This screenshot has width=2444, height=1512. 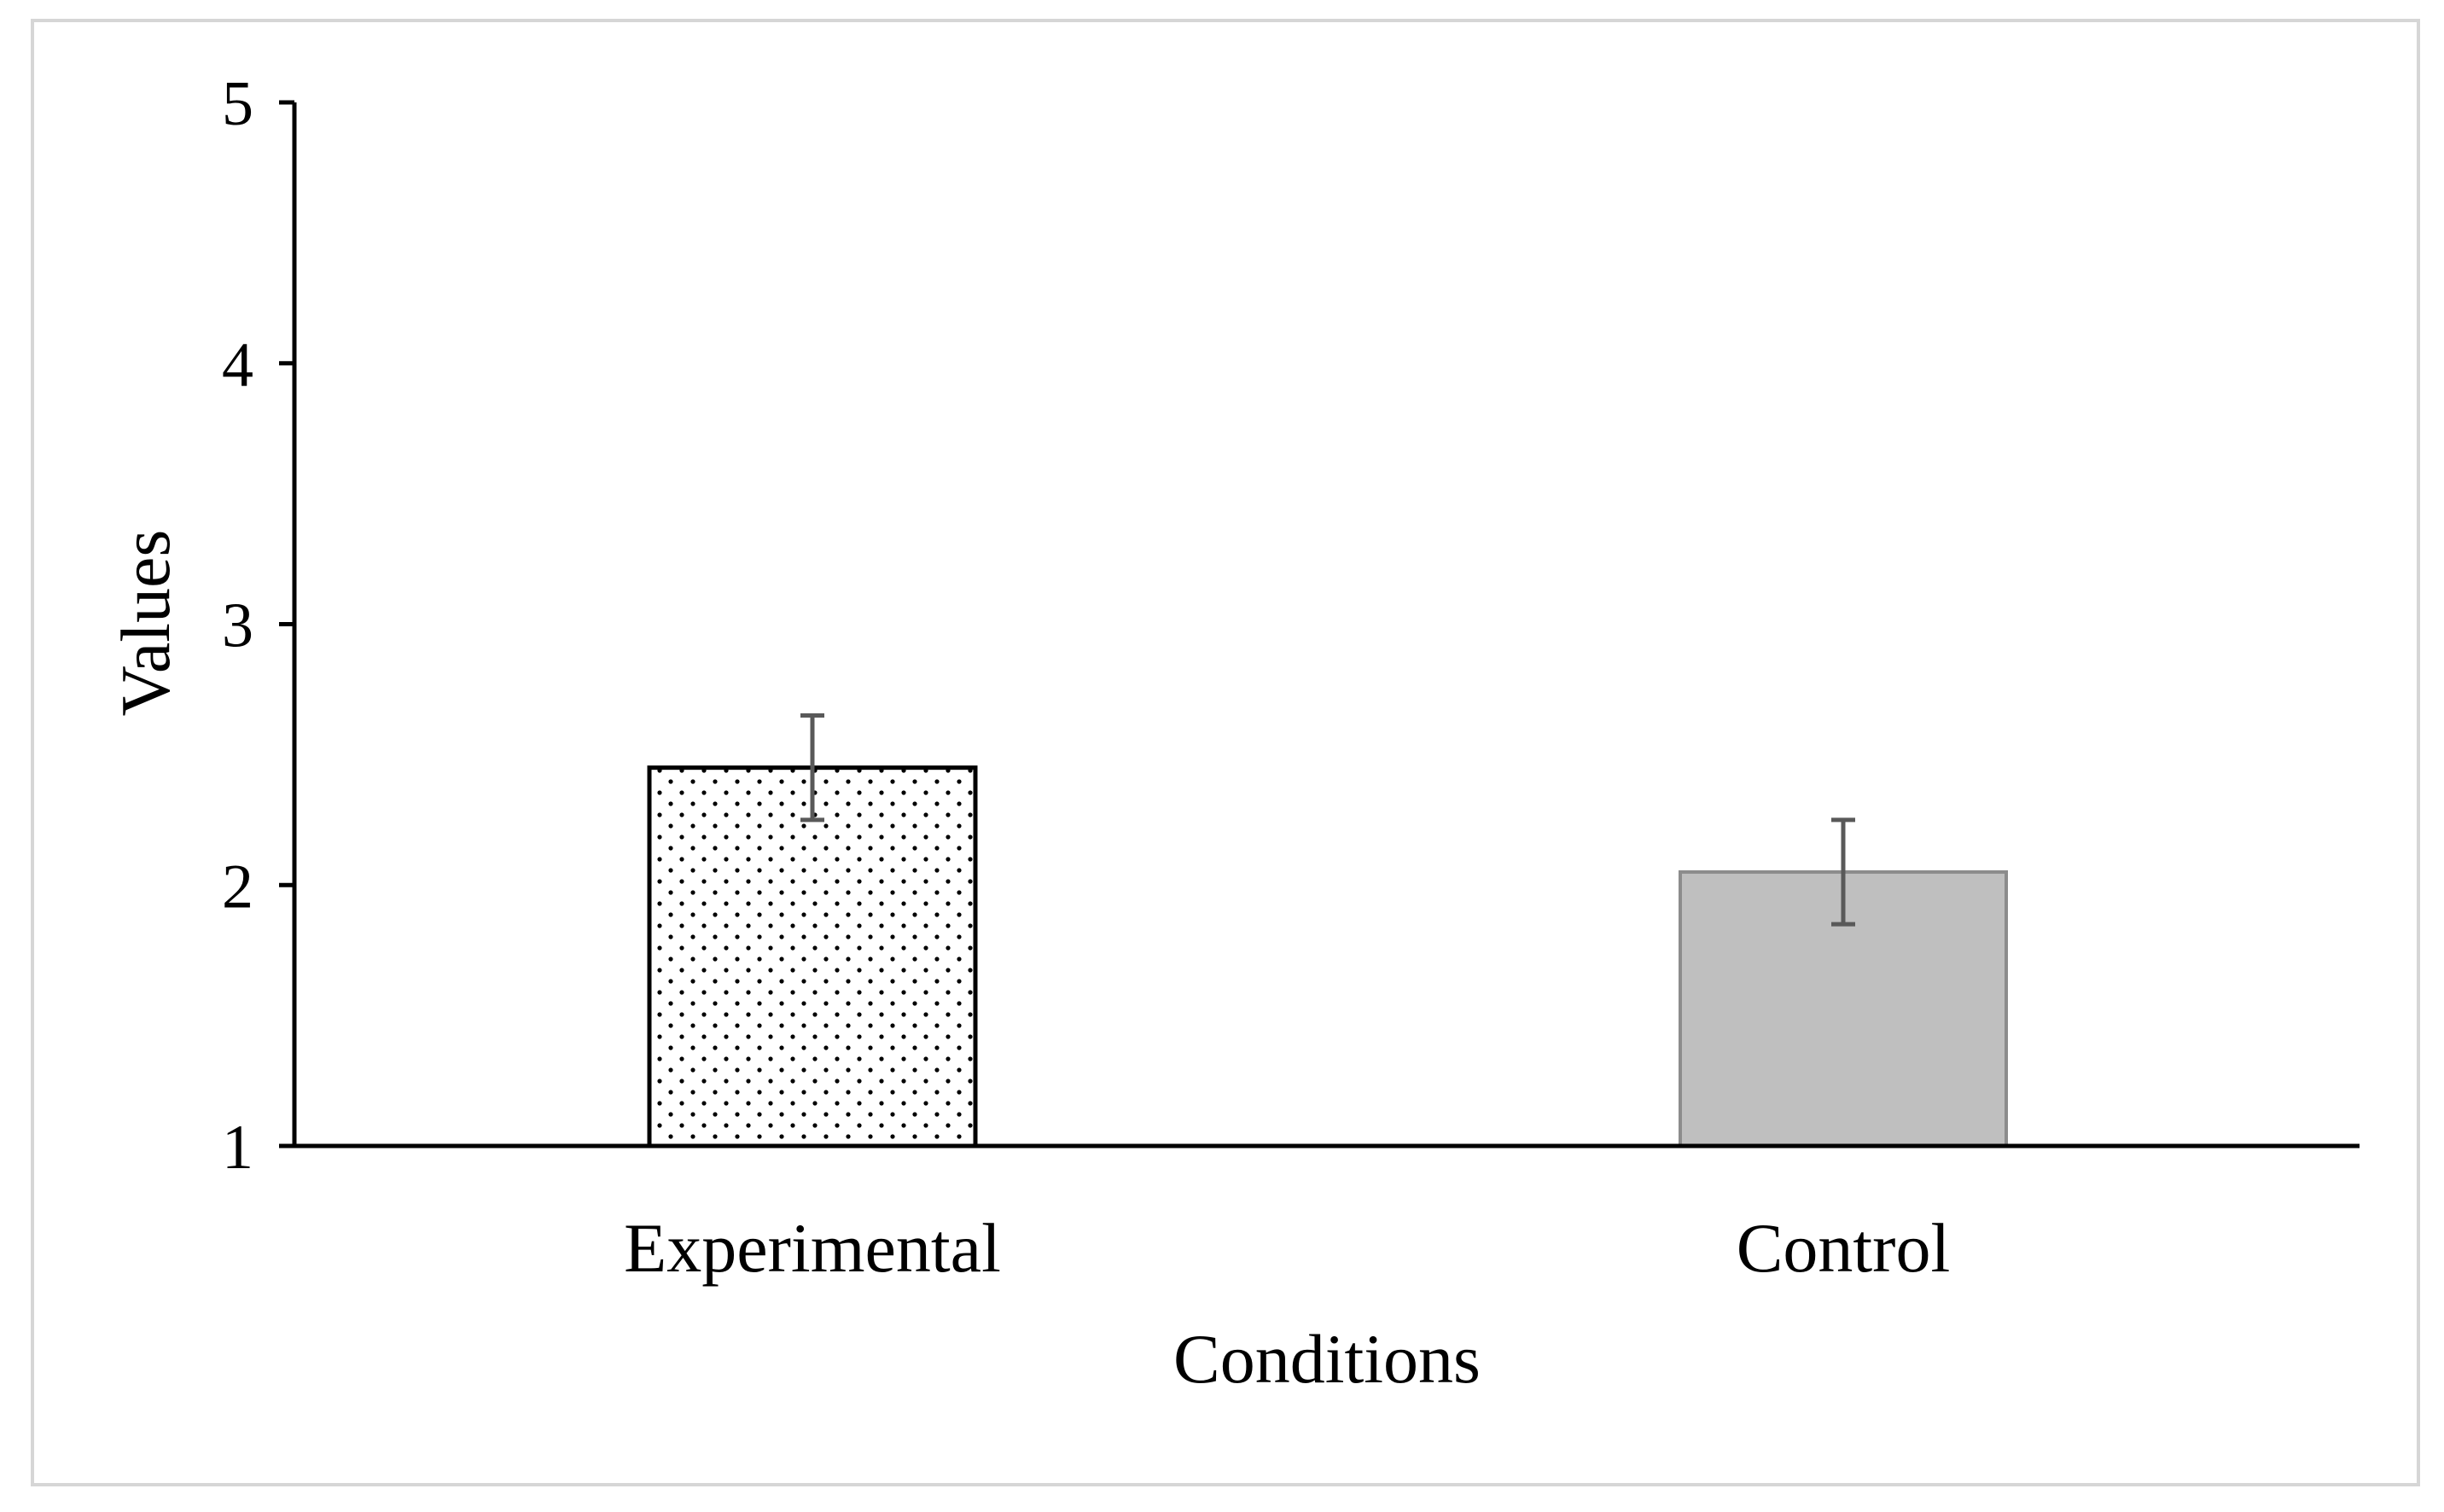 What do you see at coordinates (238, 365) in the screenshot?
I see `y-tick-label: 4` at bounding box center [238, 365].